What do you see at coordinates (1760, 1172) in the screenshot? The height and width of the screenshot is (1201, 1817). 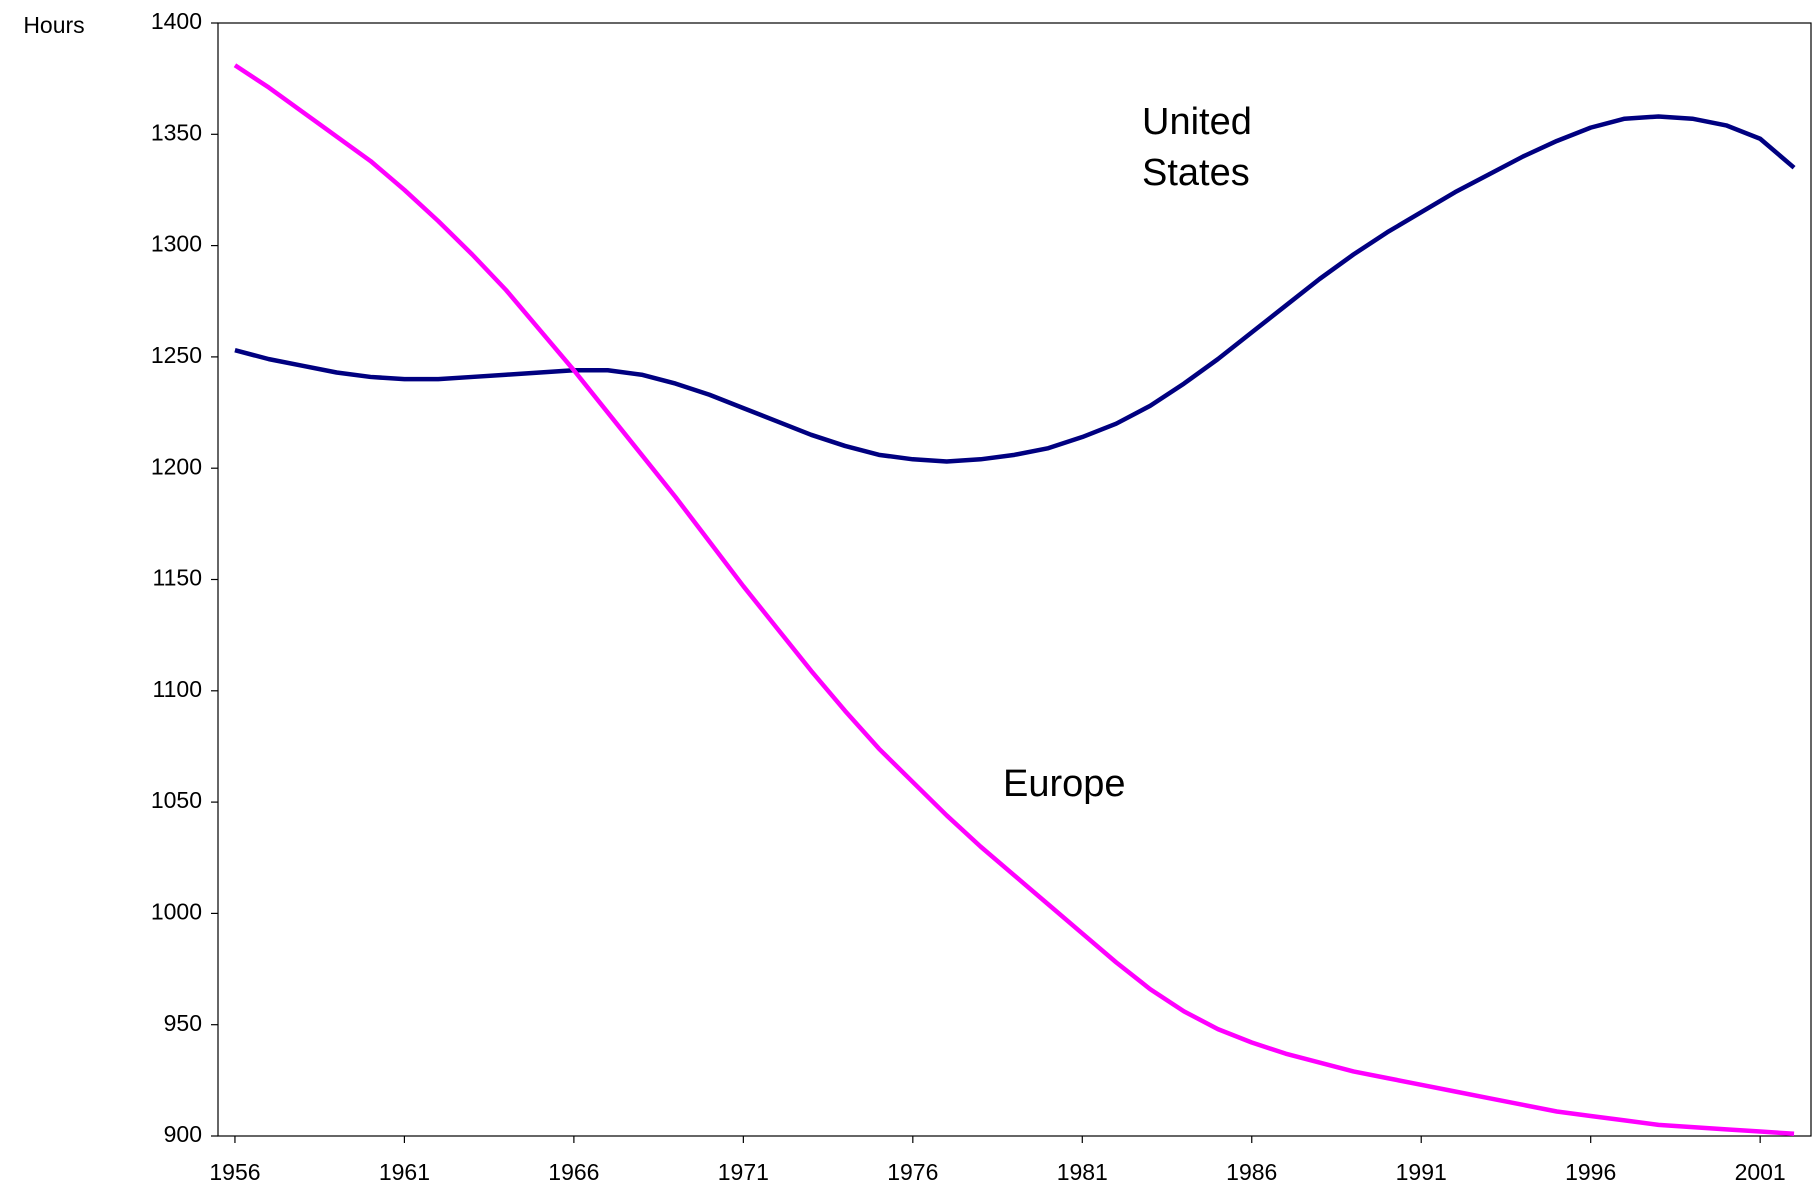 I see `x-tick-label: 2001` at bounding box center [1760, 1172].